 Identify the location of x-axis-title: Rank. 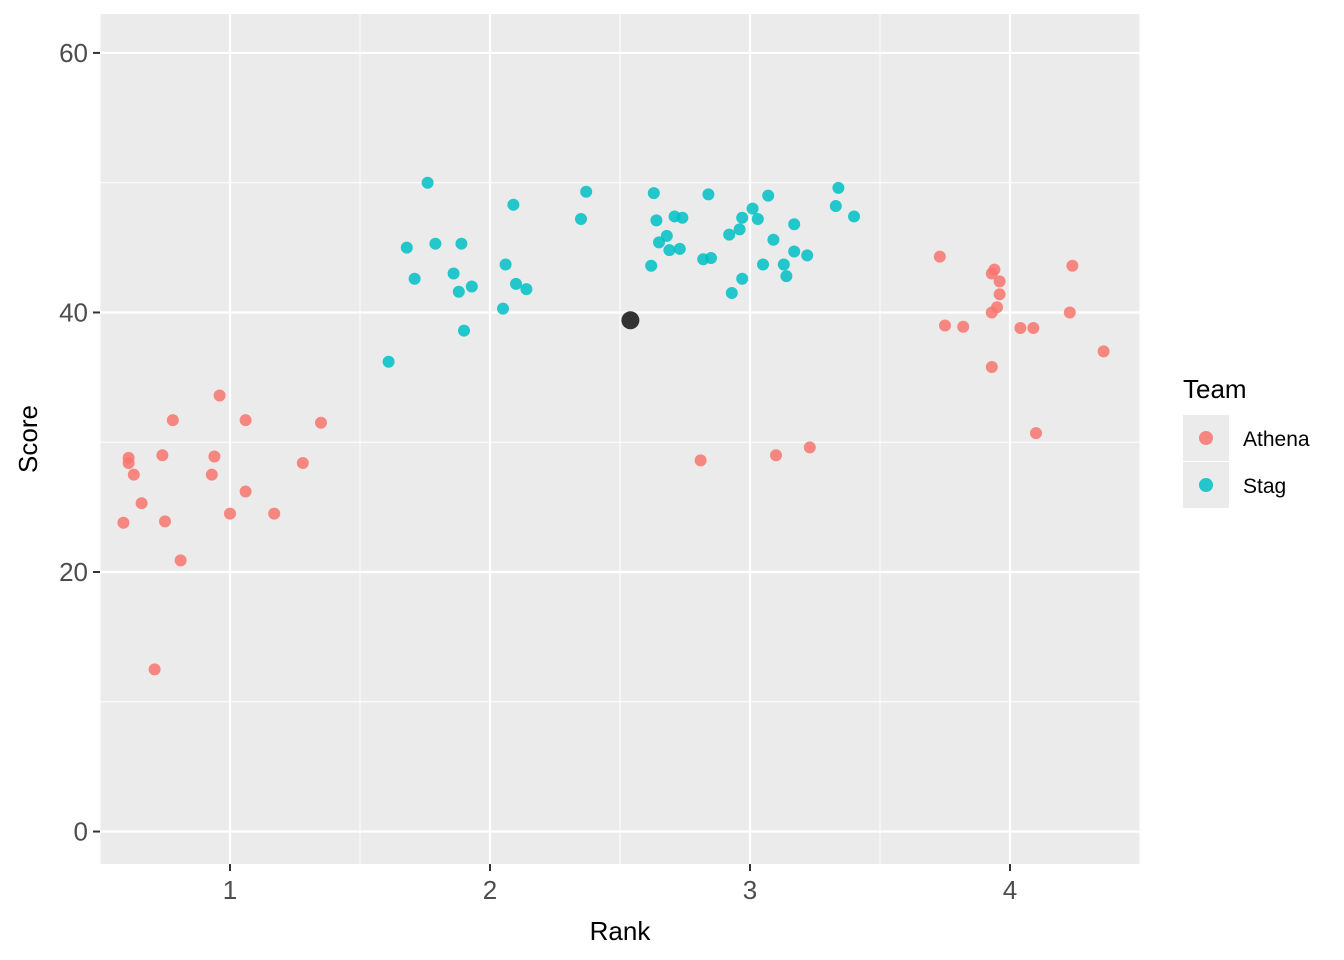
(621, 931).